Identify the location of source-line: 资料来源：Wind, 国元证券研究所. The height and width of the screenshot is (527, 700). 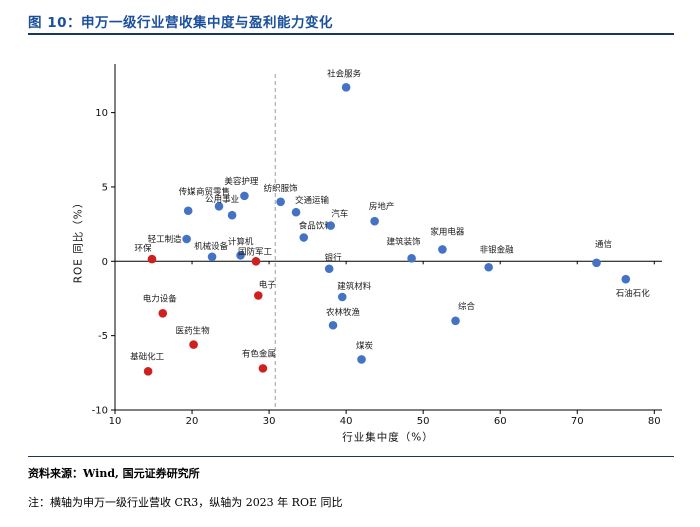
(114, 473).